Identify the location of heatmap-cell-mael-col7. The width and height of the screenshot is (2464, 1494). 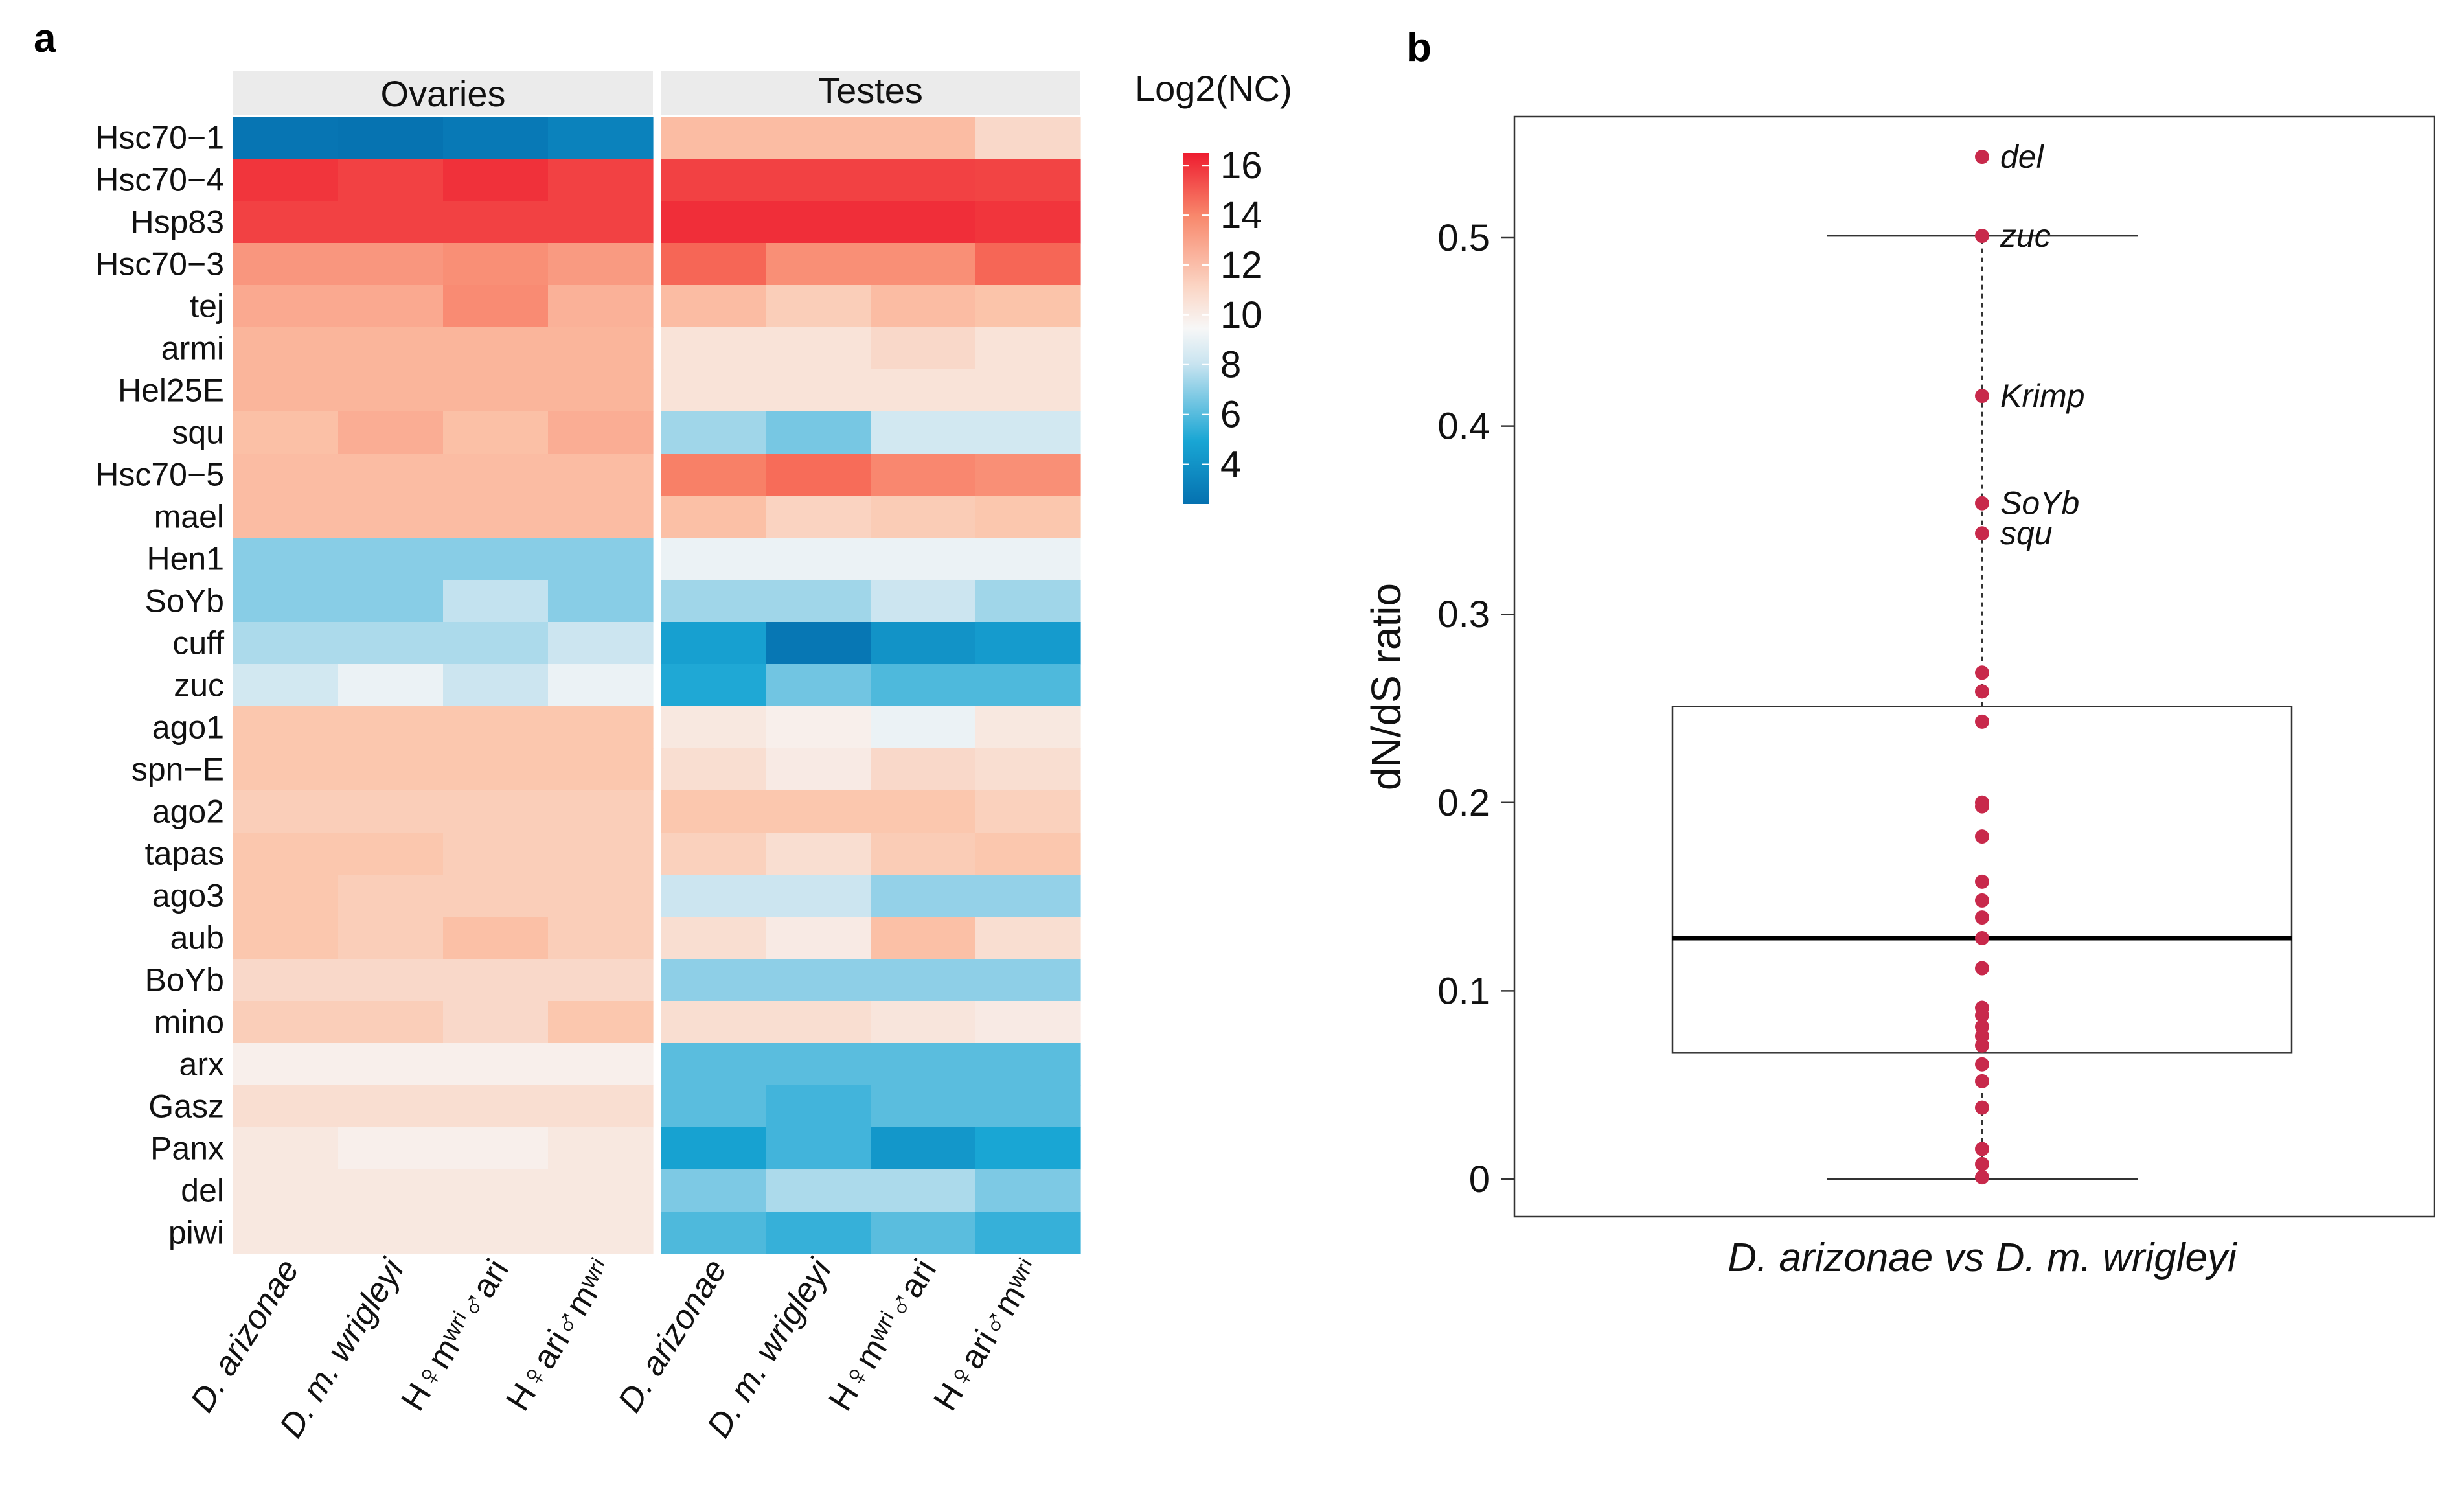
(923, 517).